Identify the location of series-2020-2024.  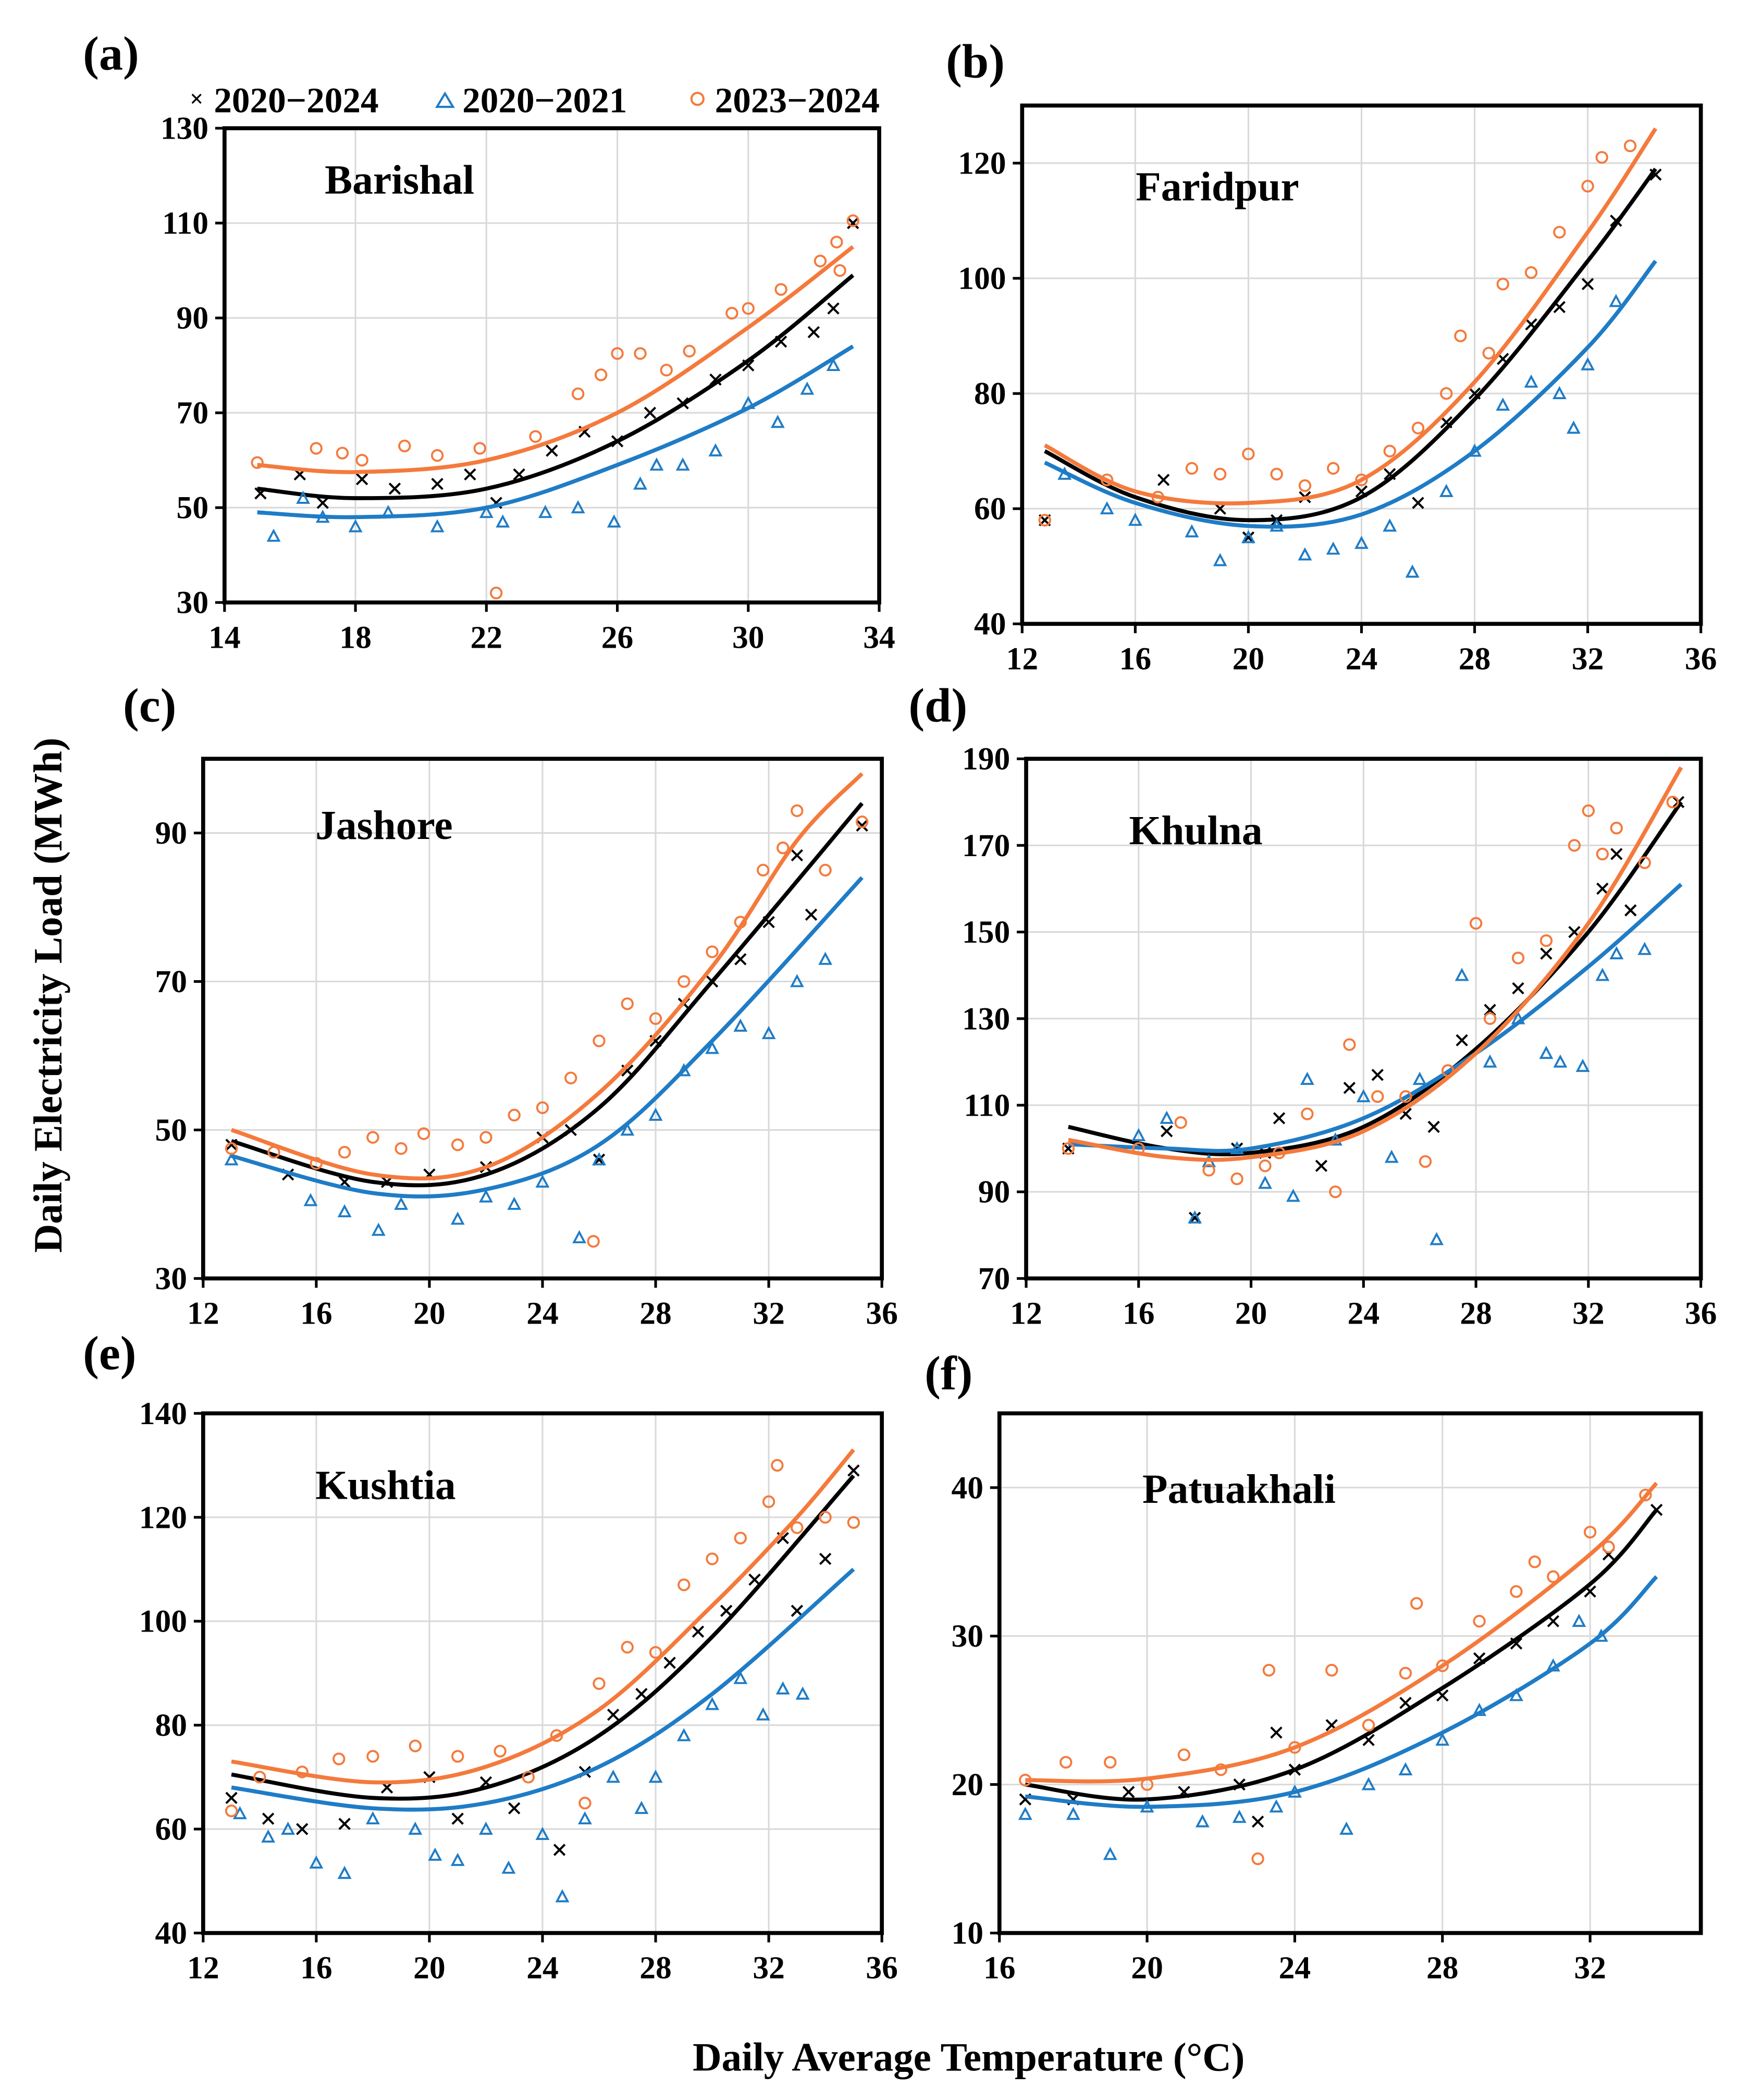
(1373, 1010).